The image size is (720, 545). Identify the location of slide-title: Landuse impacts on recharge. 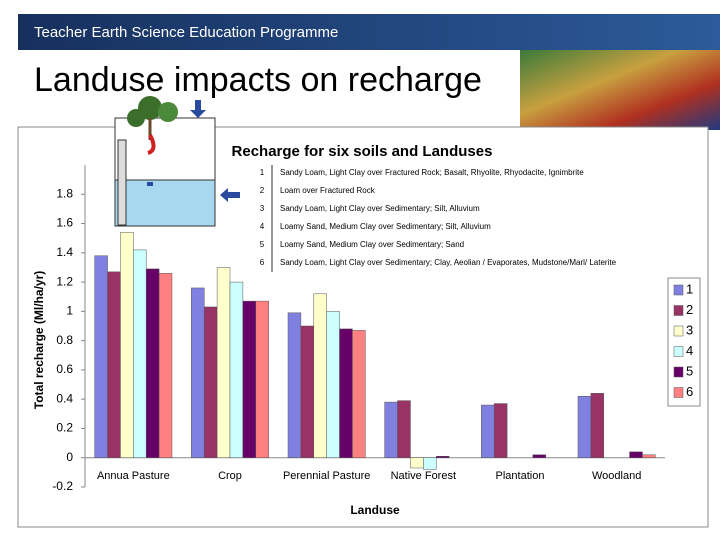
(258, 80).